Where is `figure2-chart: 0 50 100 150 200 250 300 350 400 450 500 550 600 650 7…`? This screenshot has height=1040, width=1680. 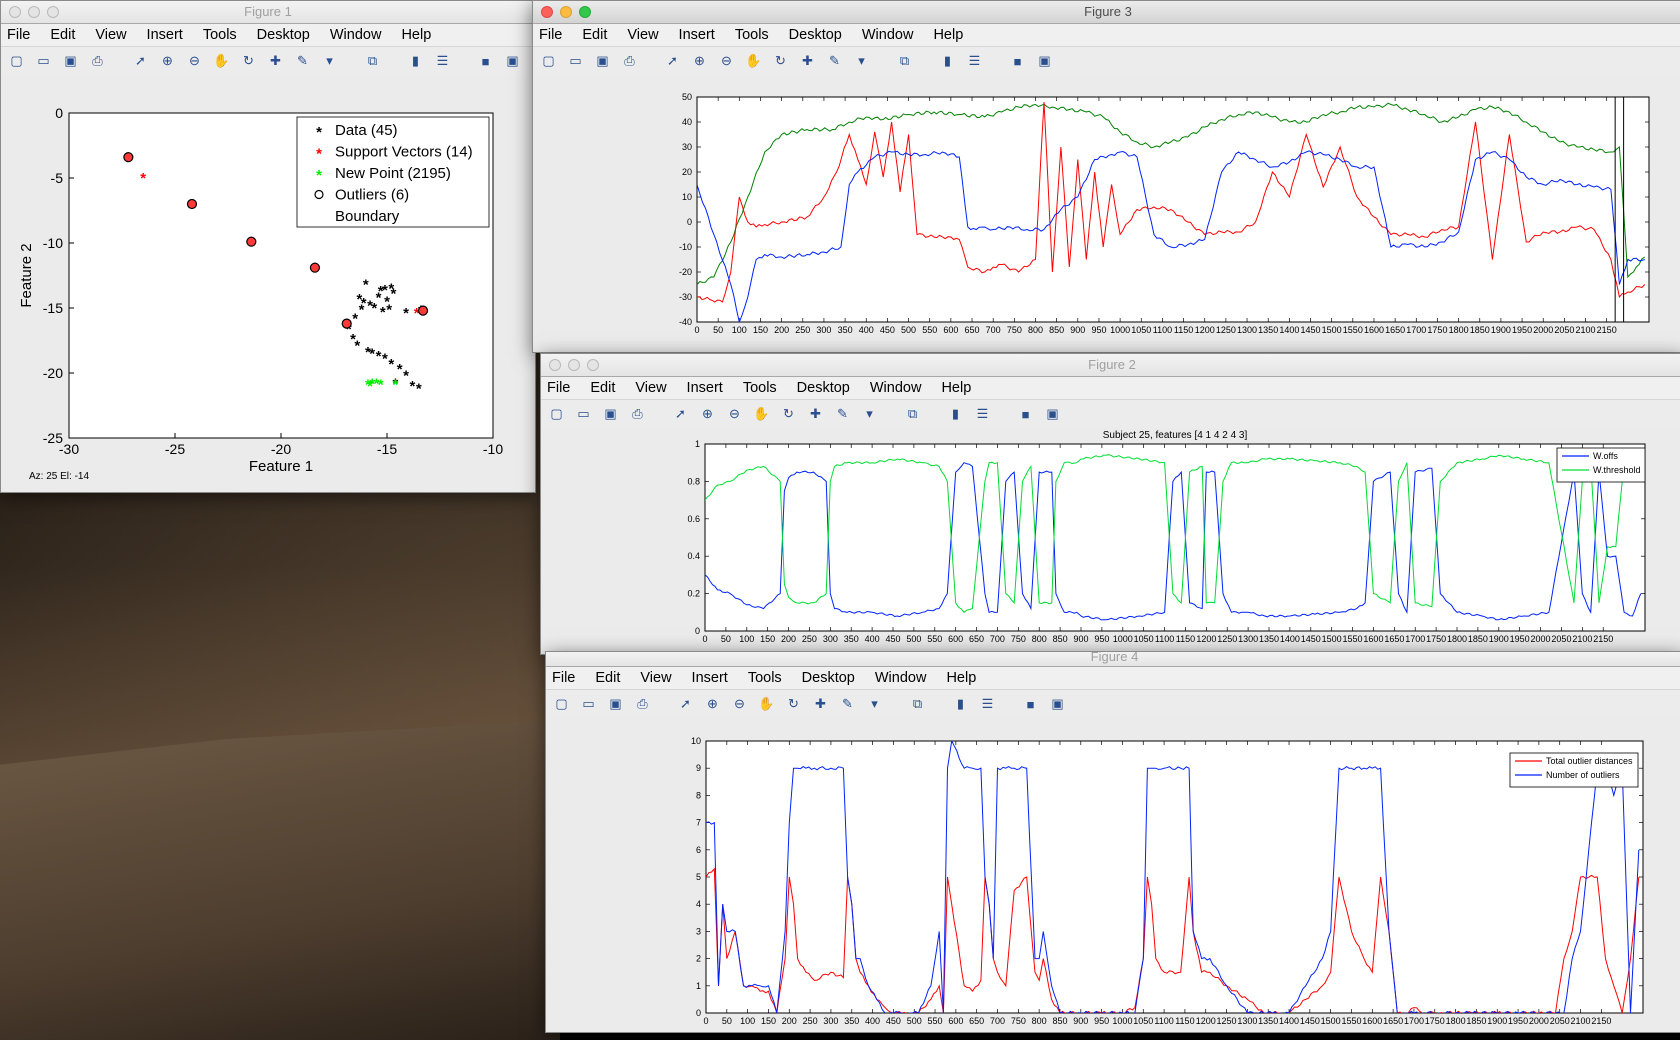
figure2-chart: 0 50 100 150 200 250 300 350 400 450 500 550 600 650 7… is located at coordinates (1110, 541).